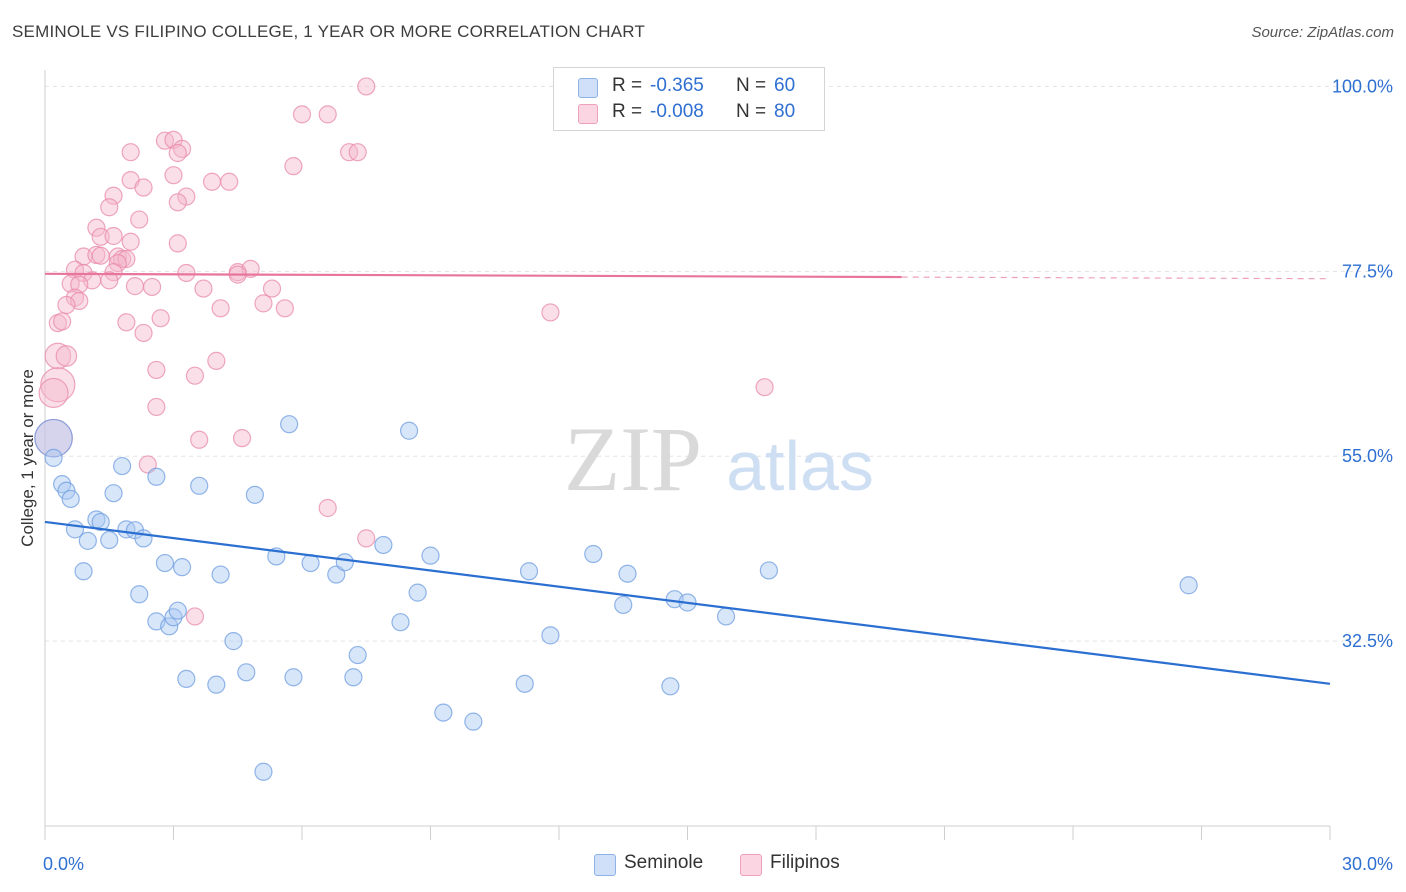 This screenshot has height=892, width=1406. I want to click on legend-label-filipinos: Filipinos, so click(805, 862).